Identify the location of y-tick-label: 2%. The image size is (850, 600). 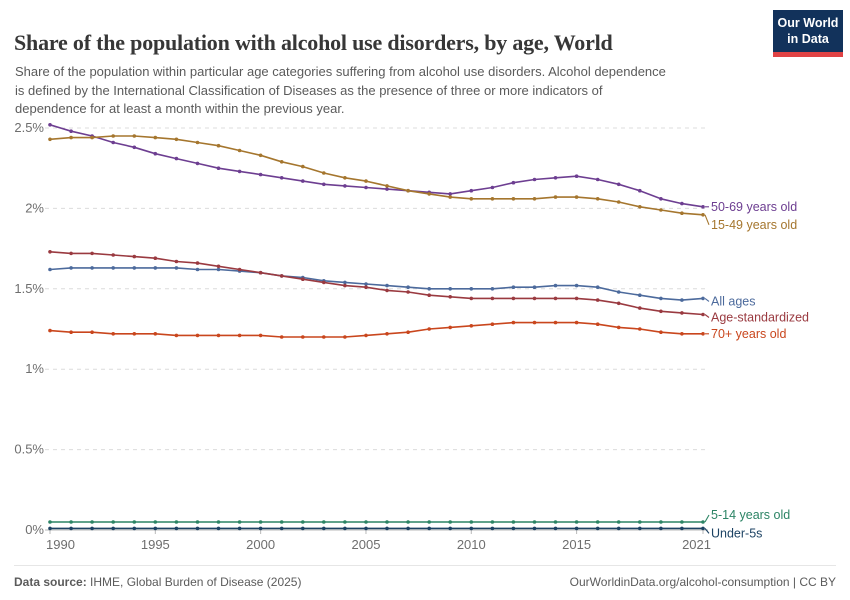
(34, 207).